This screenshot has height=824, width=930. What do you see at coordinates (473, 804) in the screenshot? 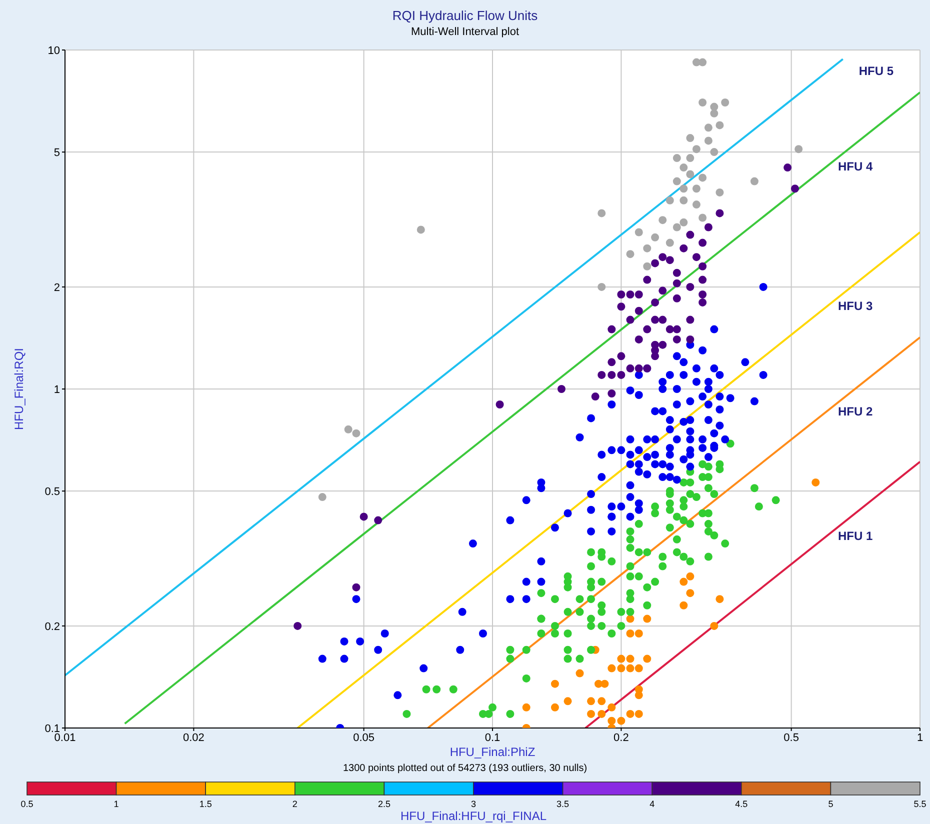
I see `color-bar-label: 3` at bounding box center [473, 804].